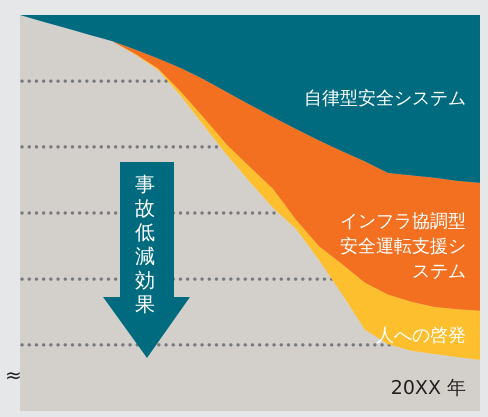 The height and width of the screenshot is (417, 488). Describe the element at coordinates (385, 99) in the screenshot. I see `series-label: 自律型安全システム` at that location.